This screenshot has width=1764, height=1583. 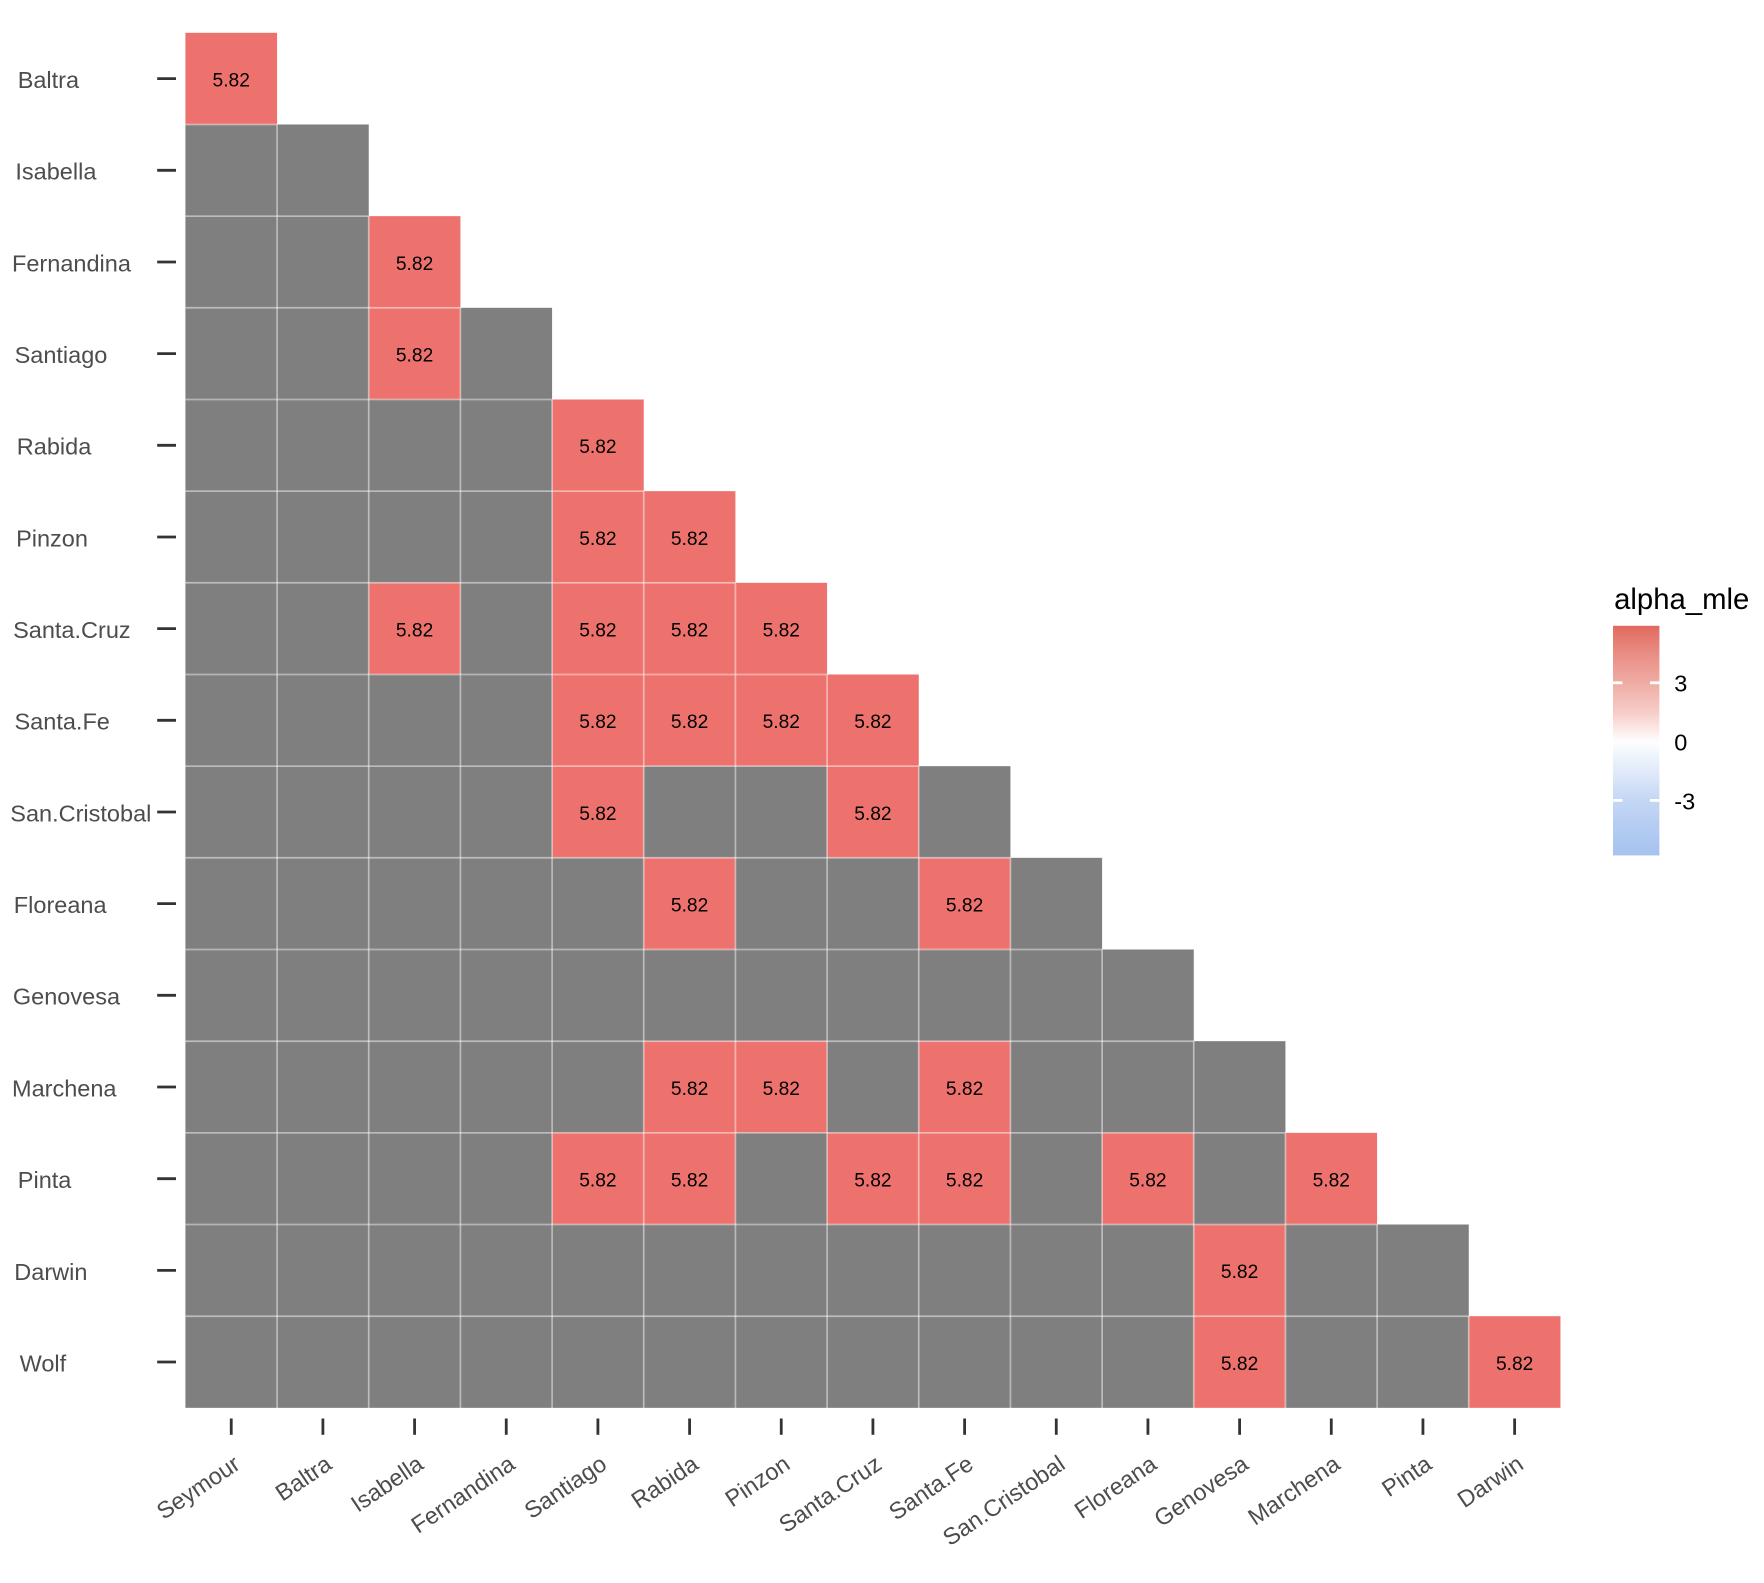 What do you see at coordinates (1684, 801) in the screenshot?
I see `svg-text: -3` at bounding box center [1684, 801].